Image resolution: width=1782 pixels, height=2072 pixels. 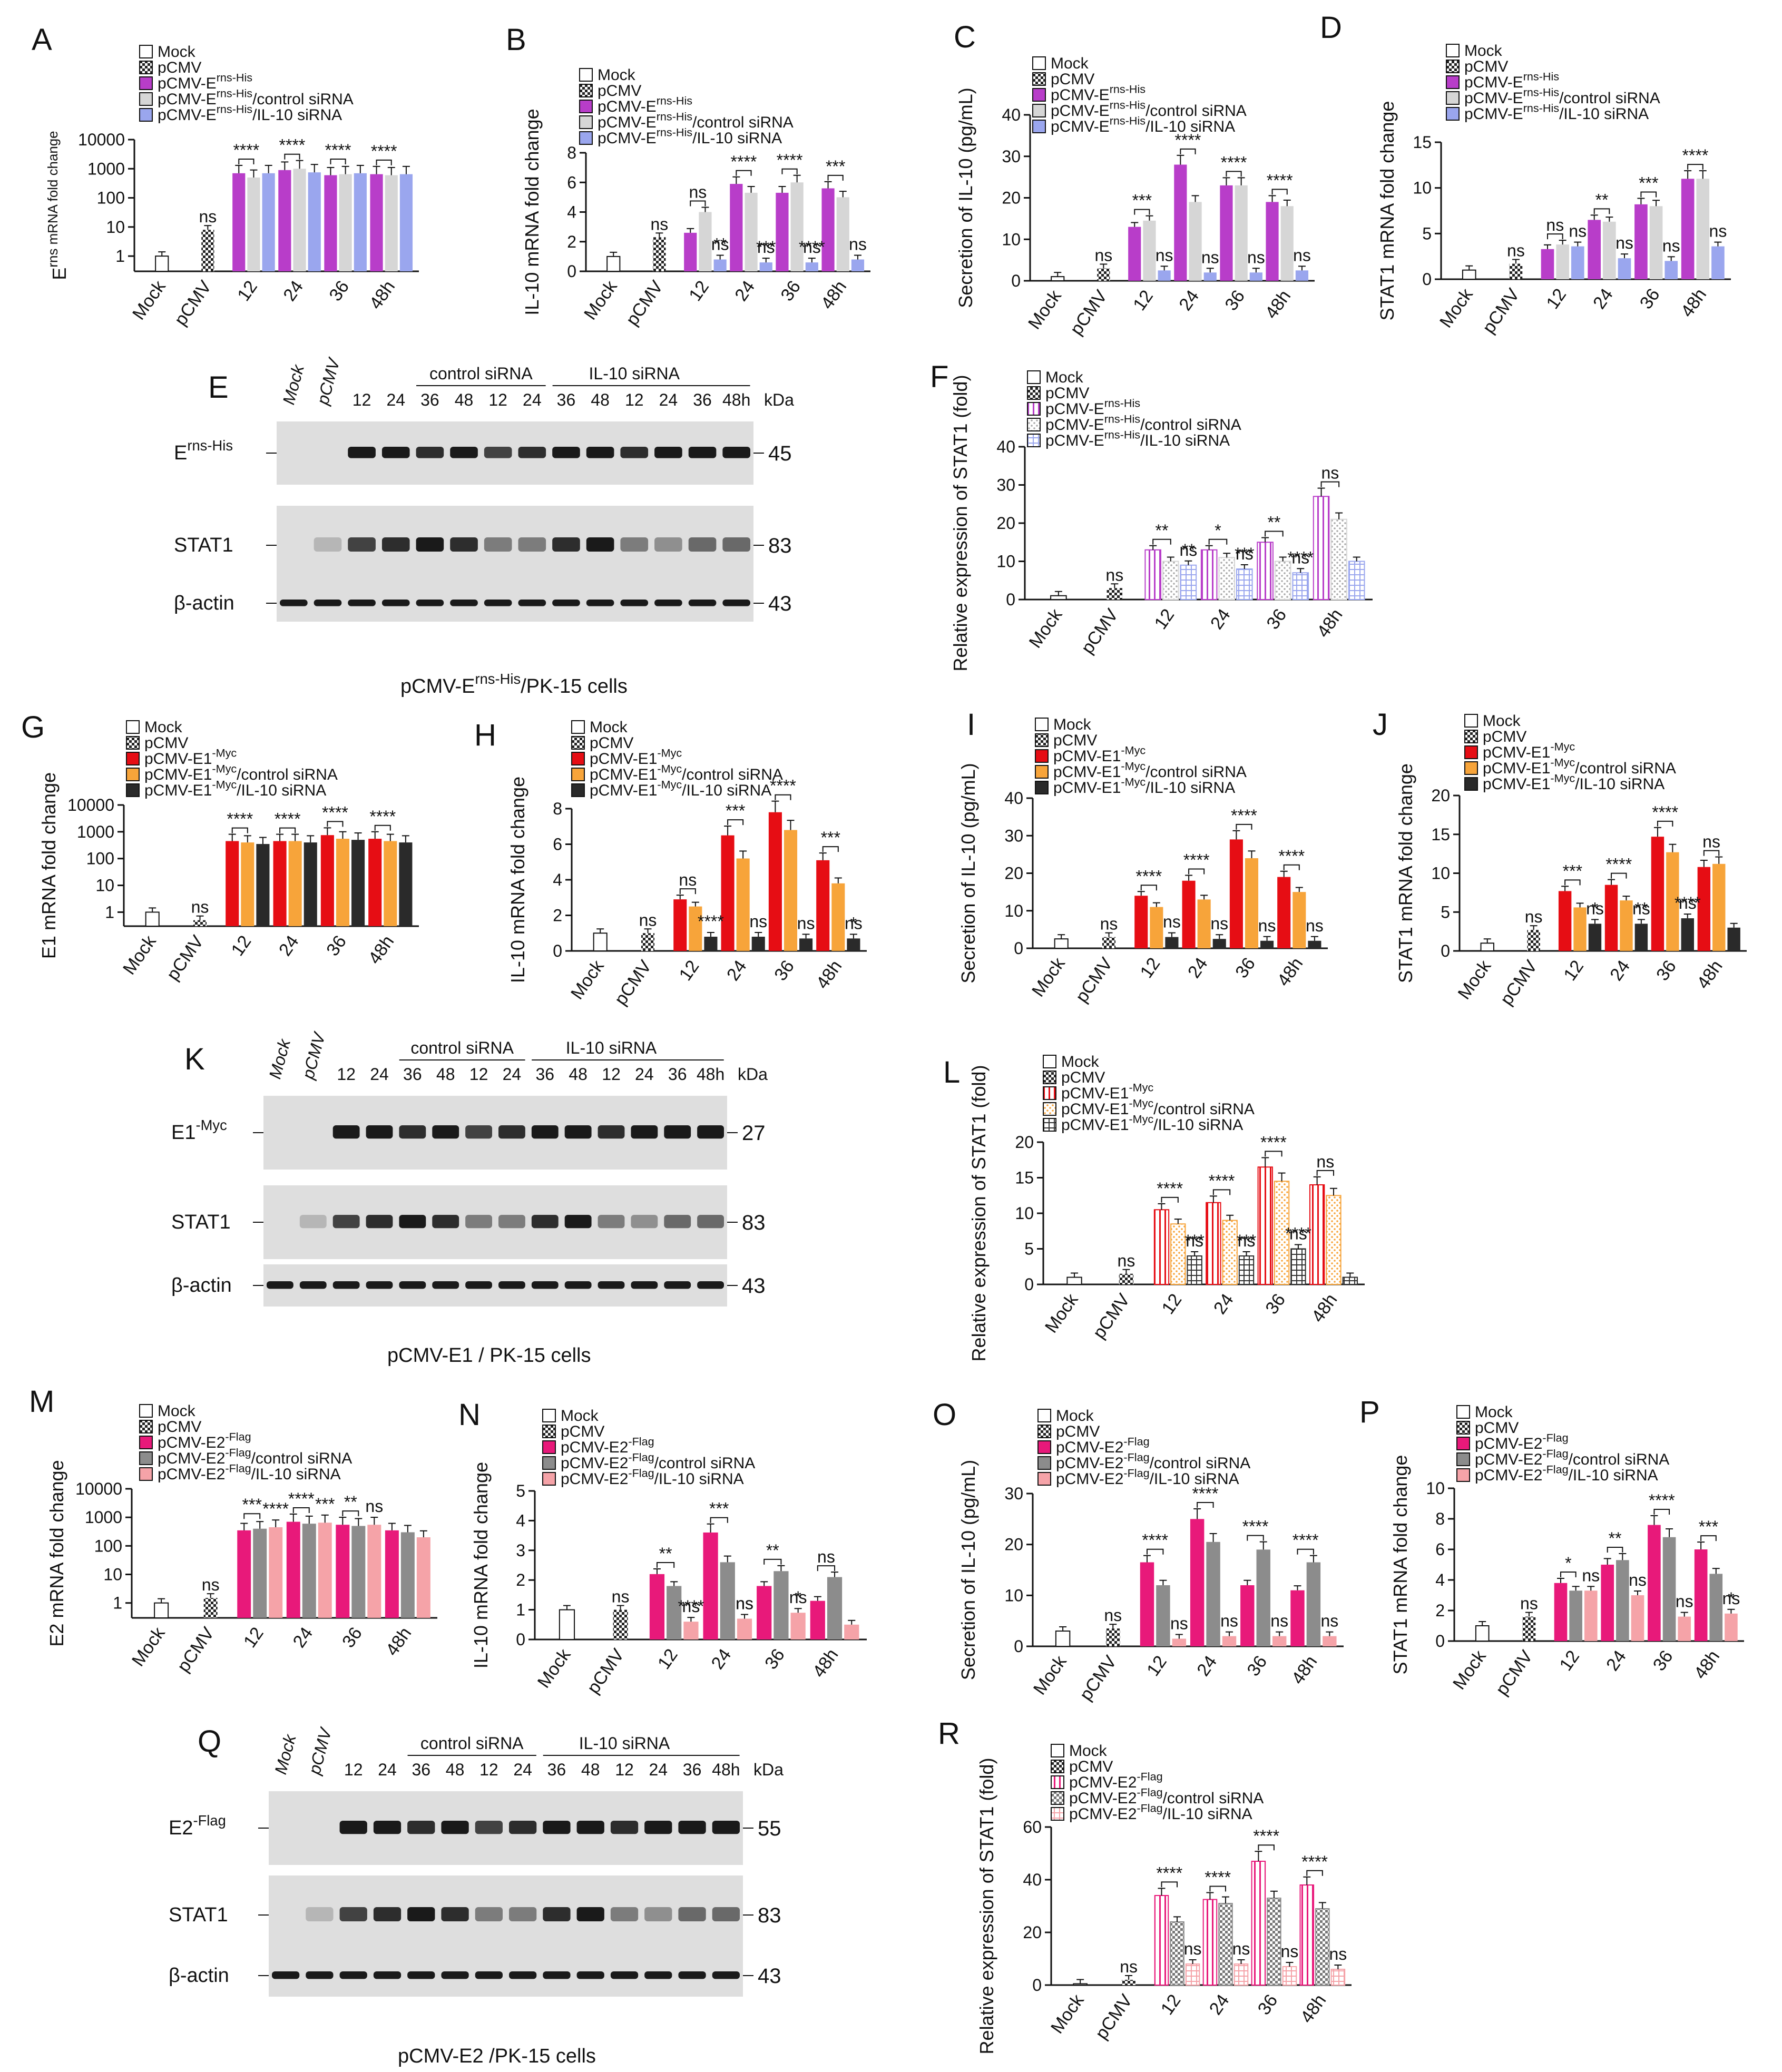 I want to click on y-tick-label: 2, so click(x=520, y=1580).